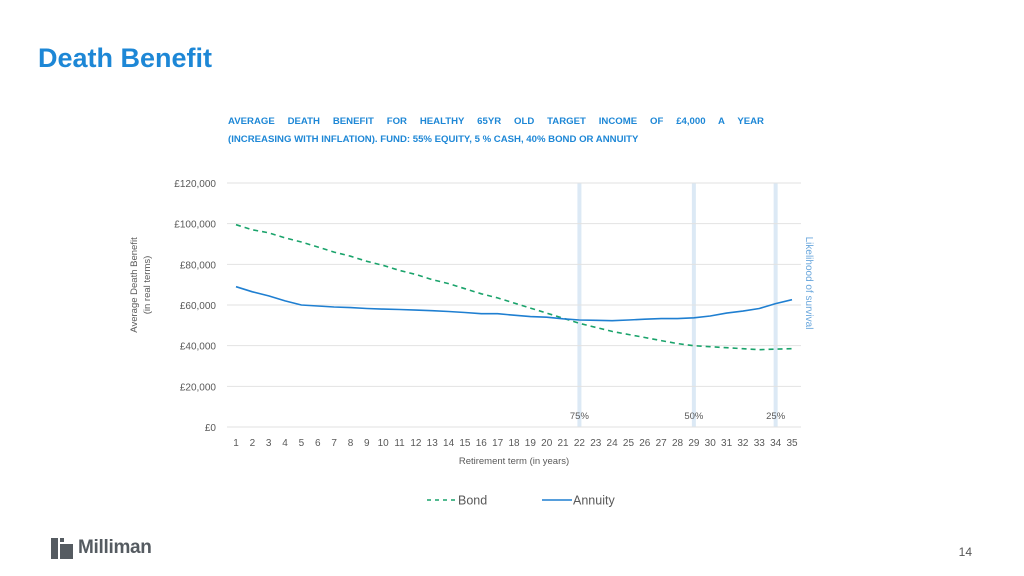 This screenshot has height=576, width=1024. I want to click on x-tick-label-34: 35, so click(792, 443).